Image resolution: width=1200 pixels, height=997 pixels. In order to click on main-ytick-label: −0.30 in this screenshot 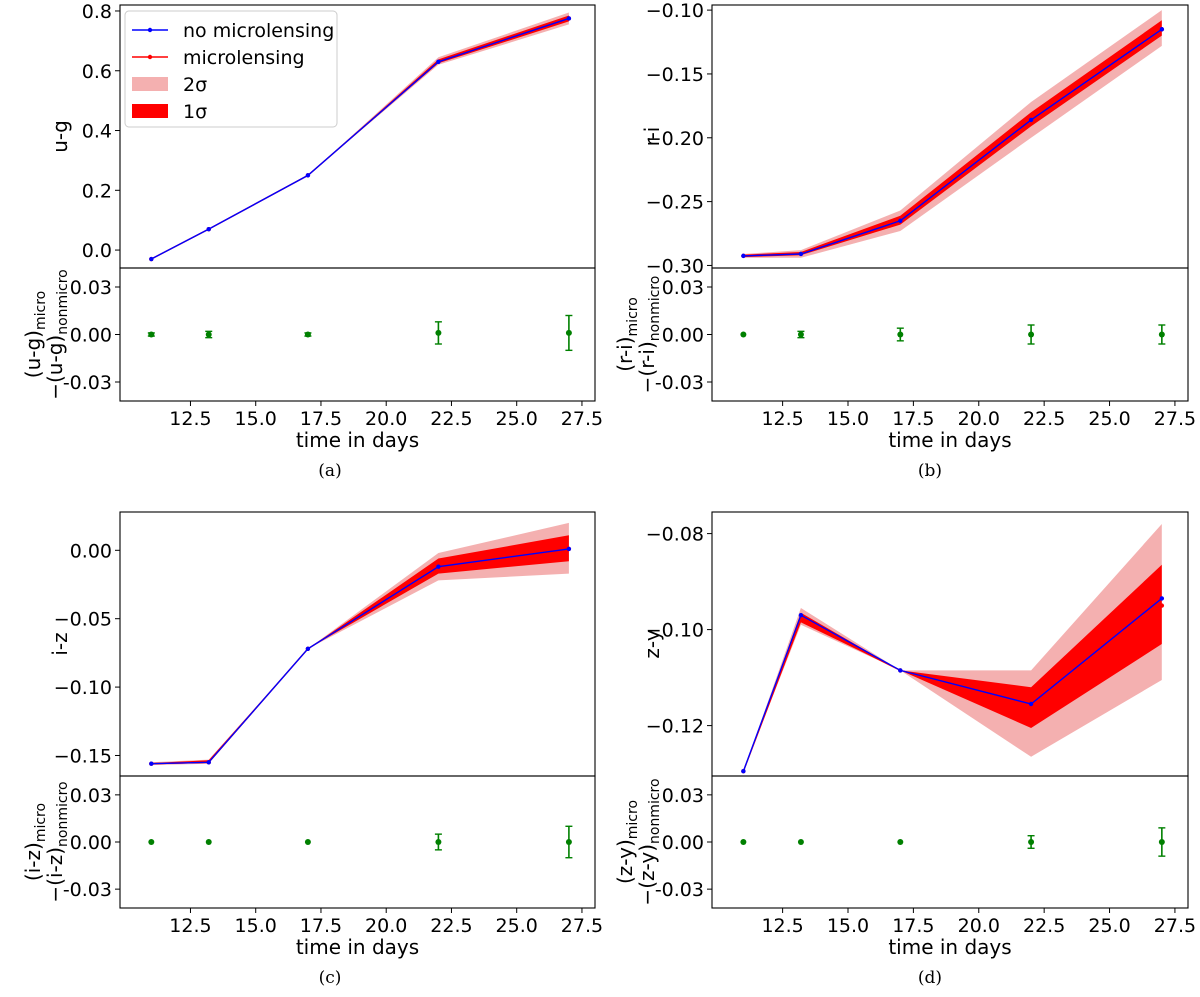, I will do `click(675, 266)`.